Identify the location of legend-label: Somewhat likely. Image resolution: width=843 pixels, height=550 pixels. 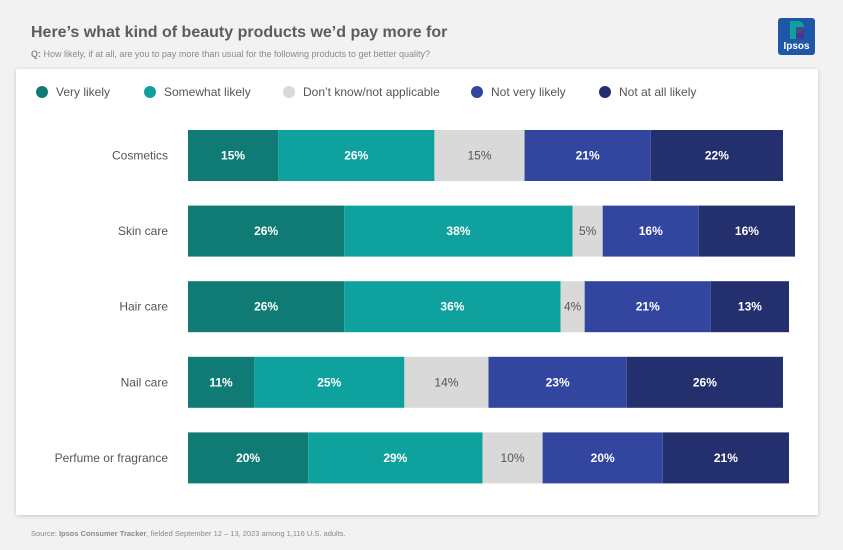
(207, 92).